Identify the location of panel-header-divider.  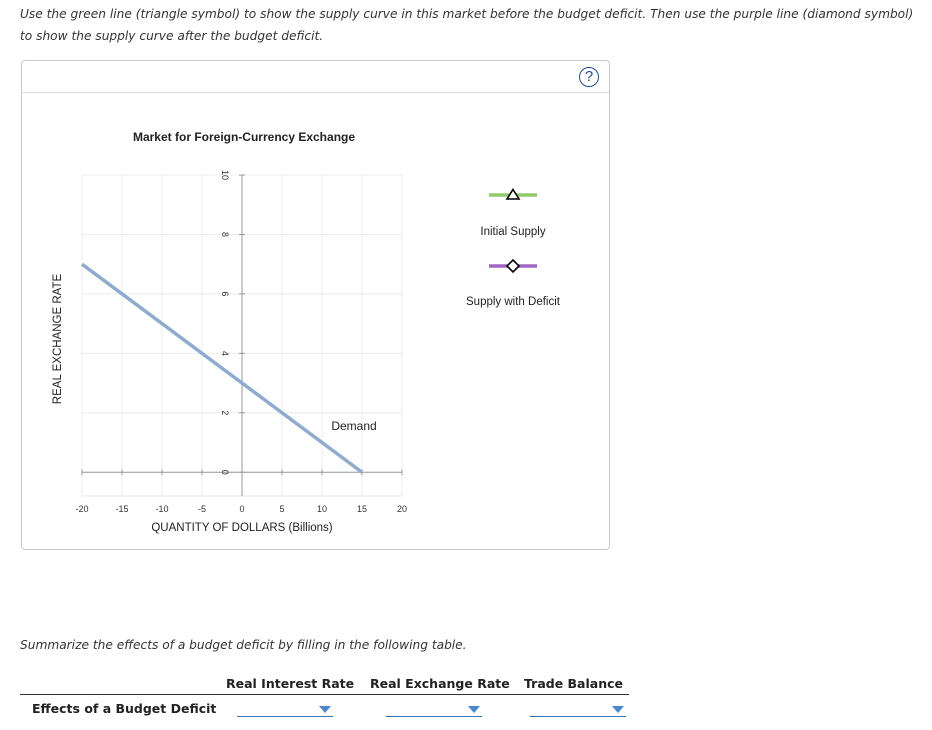
(315, 92).